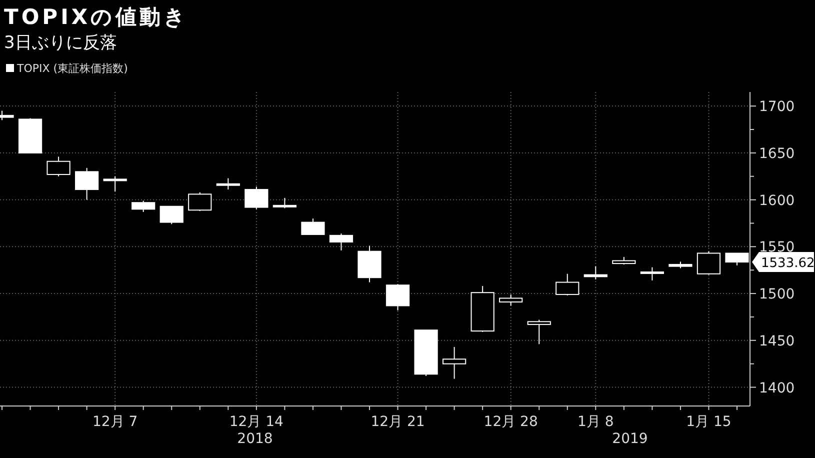 Image resolution: width=815 pixels, height=458 pixels. Describe the element at coordinates (777, 294) in the screenshot. I see `y-tick-label: 1500` at that location.